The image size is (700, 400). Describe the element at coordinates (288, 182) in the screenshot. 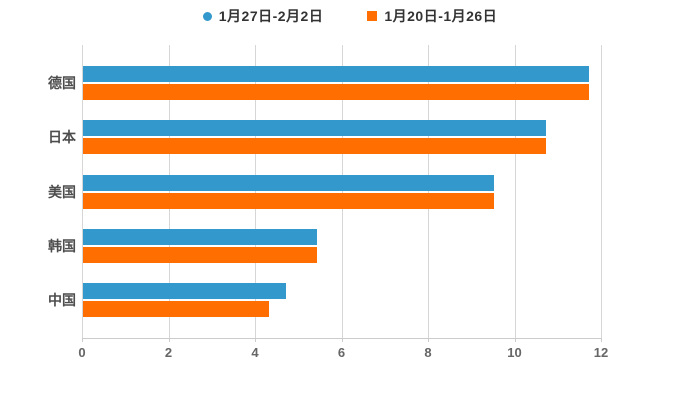

I see `bar-美国-series0` at that location.